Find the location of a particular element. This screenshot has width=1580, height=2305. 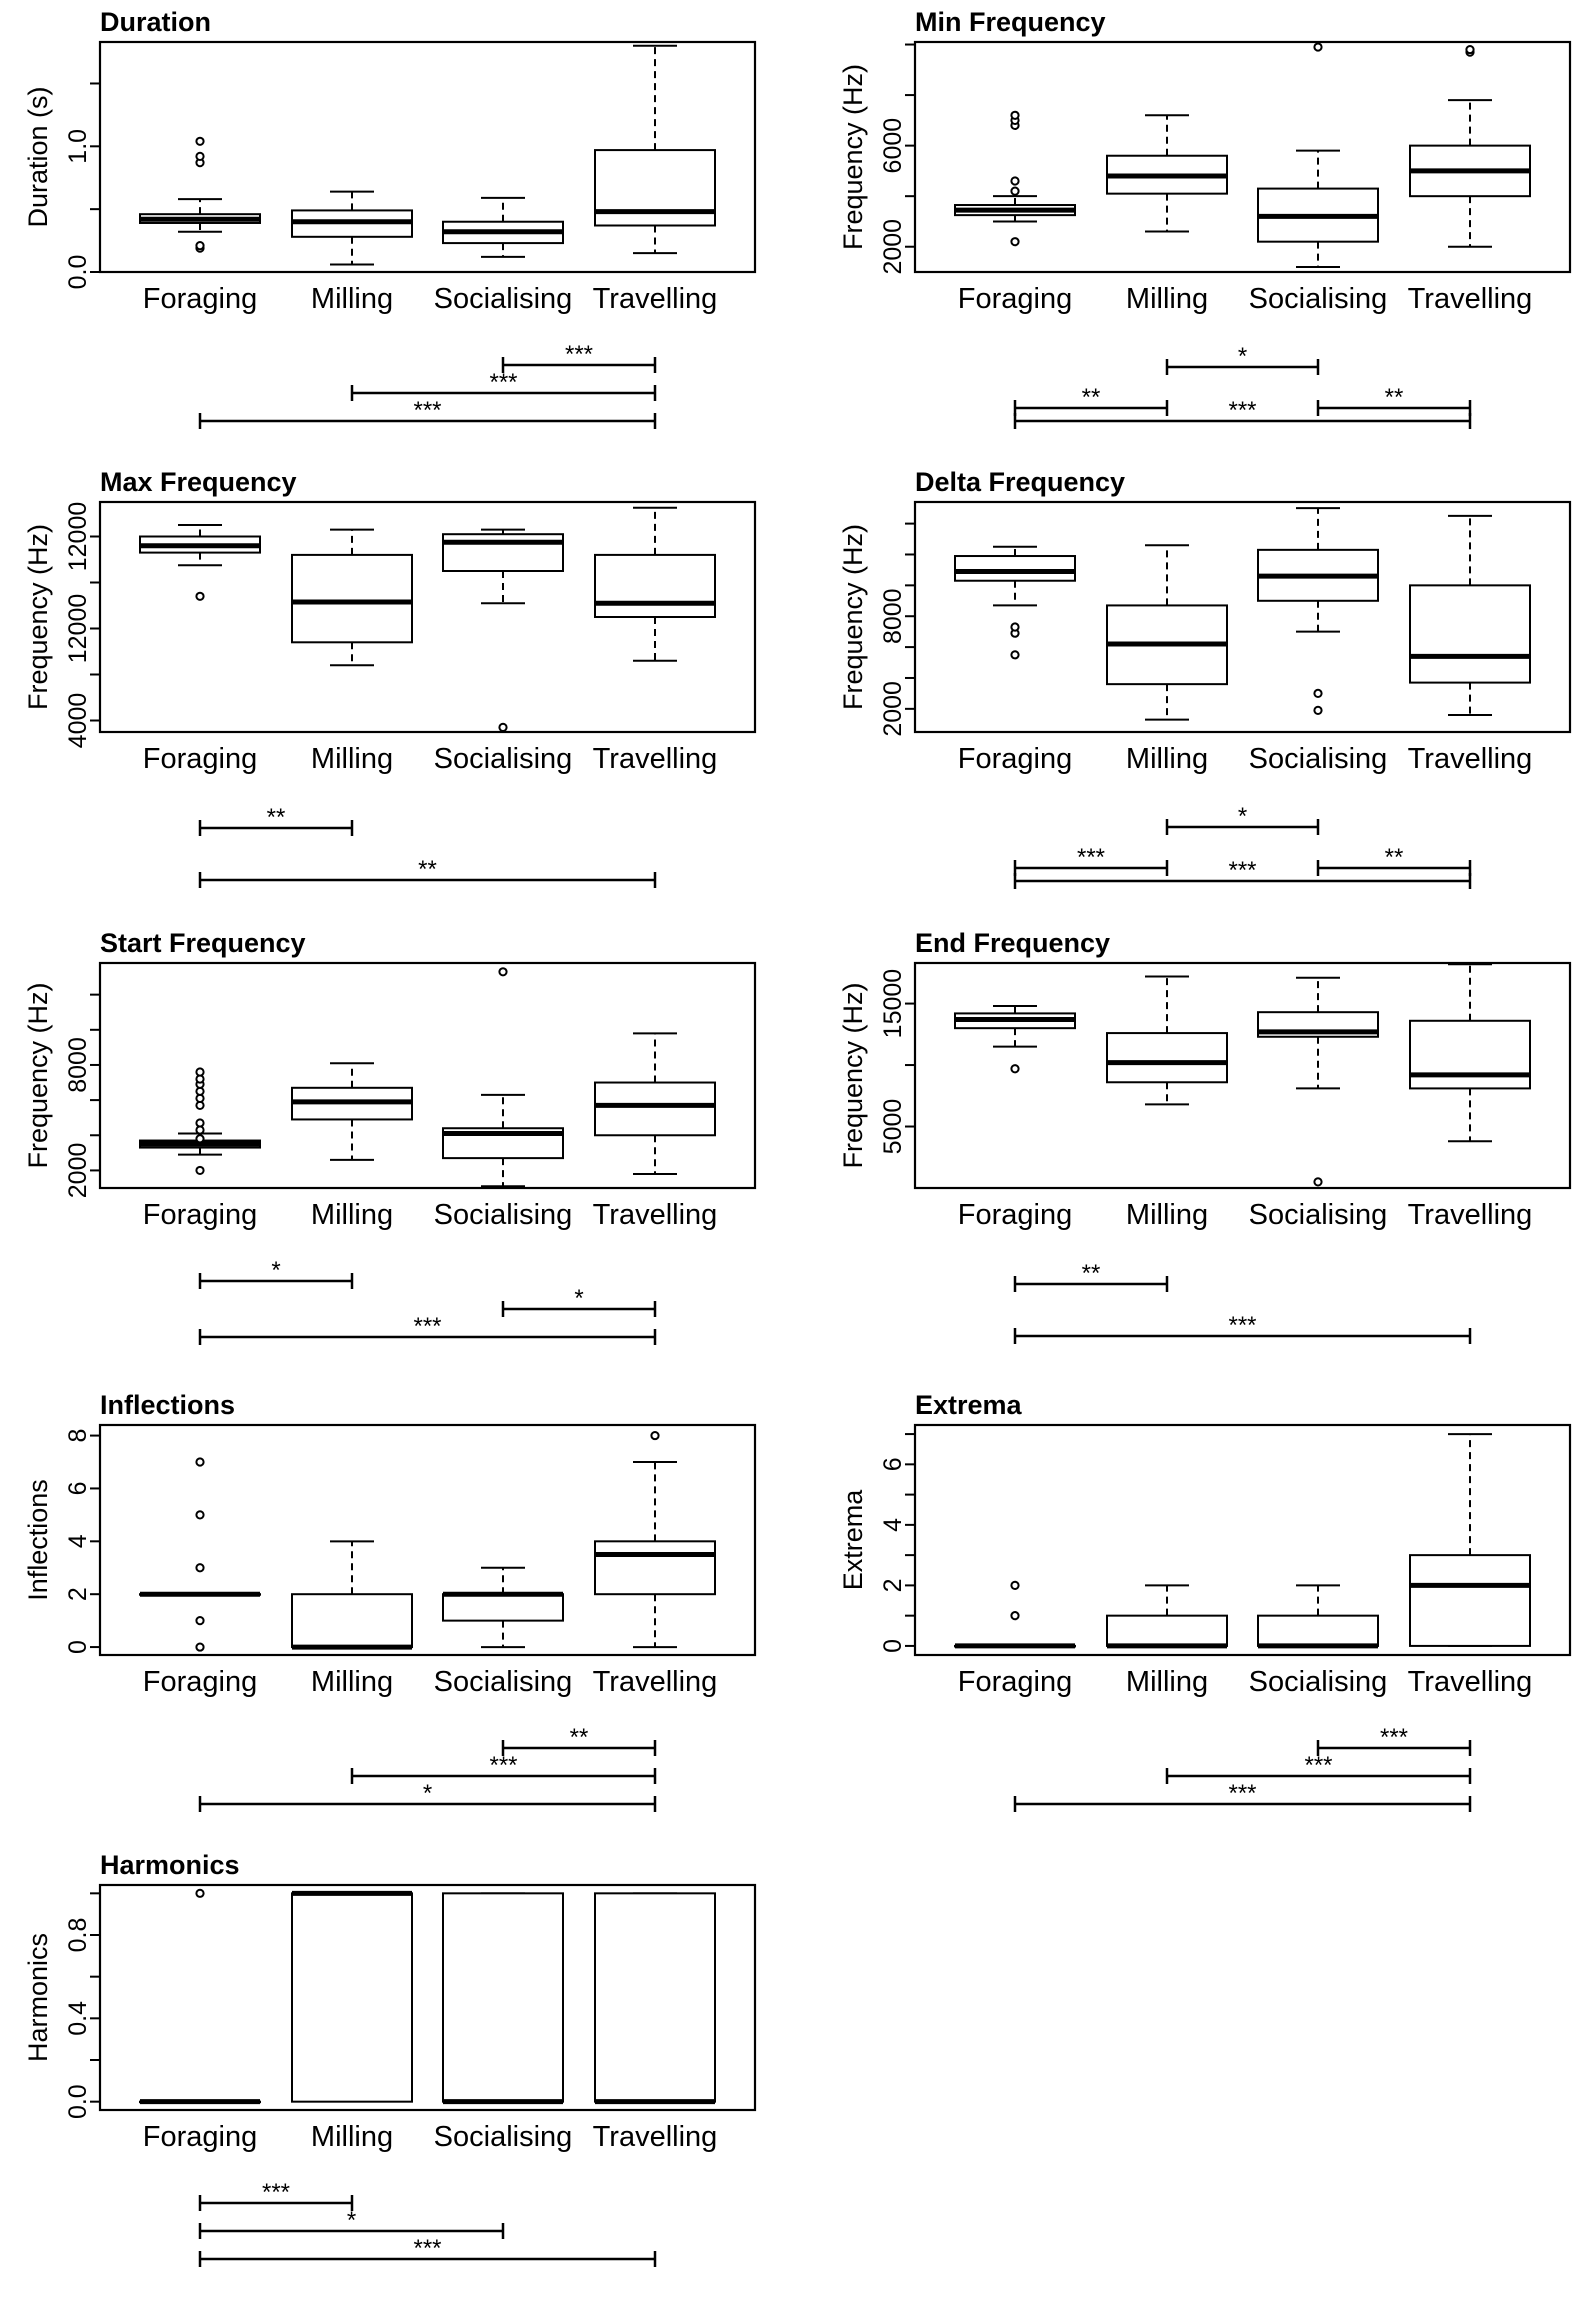

y-tick-label: 0.0 is located at coordinates (78, 272).